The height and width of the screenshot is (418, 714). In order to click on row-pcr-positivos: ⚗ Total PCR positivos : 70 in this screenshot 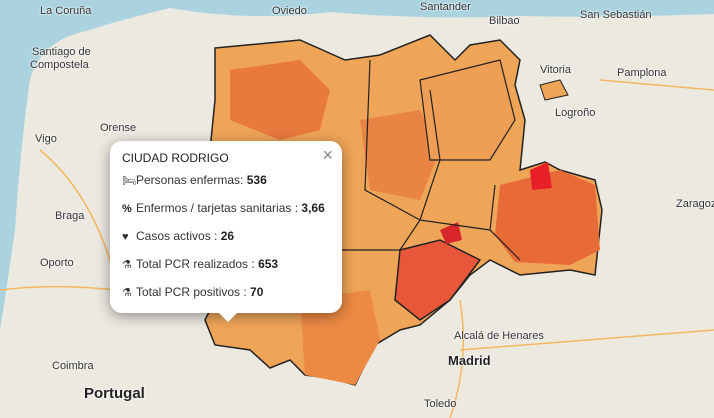, I will do `click(193, 292)`.